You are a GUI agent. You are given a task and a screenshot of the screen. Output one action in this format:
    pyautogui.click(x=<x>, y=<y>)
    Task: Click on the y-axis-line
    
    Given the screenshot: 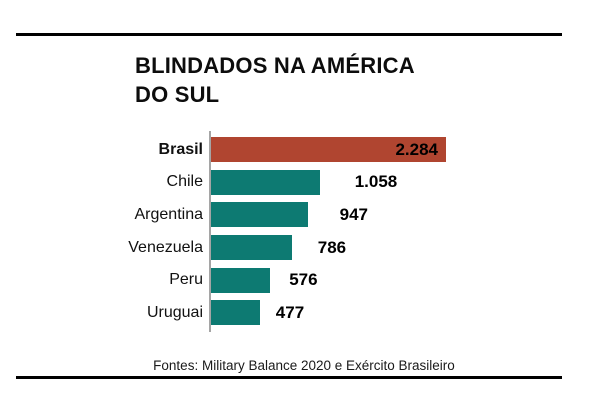 What is the action you would take?
    pyautogui.click(x=210, y=231)
    